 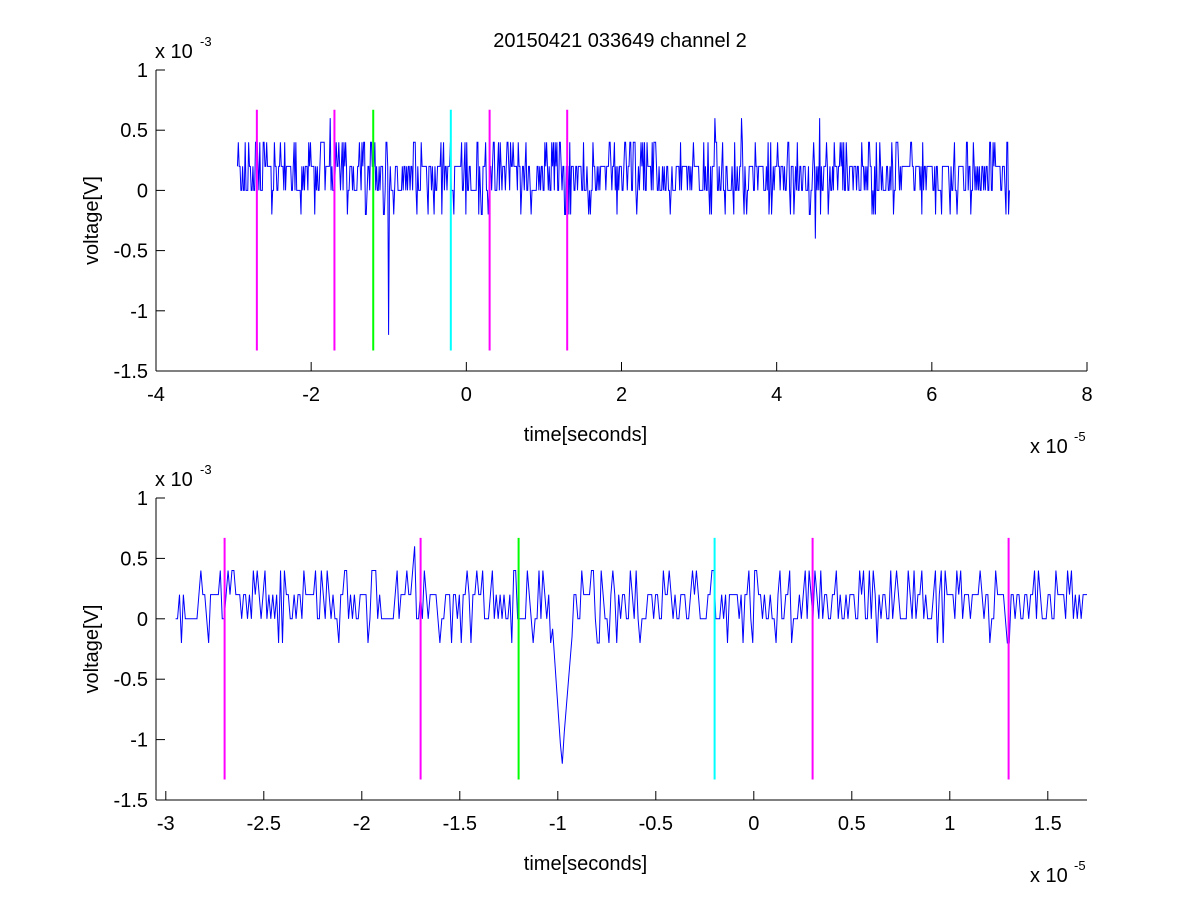 I want to click on x-tick-label: 0.5, so click(x=852, y=824).